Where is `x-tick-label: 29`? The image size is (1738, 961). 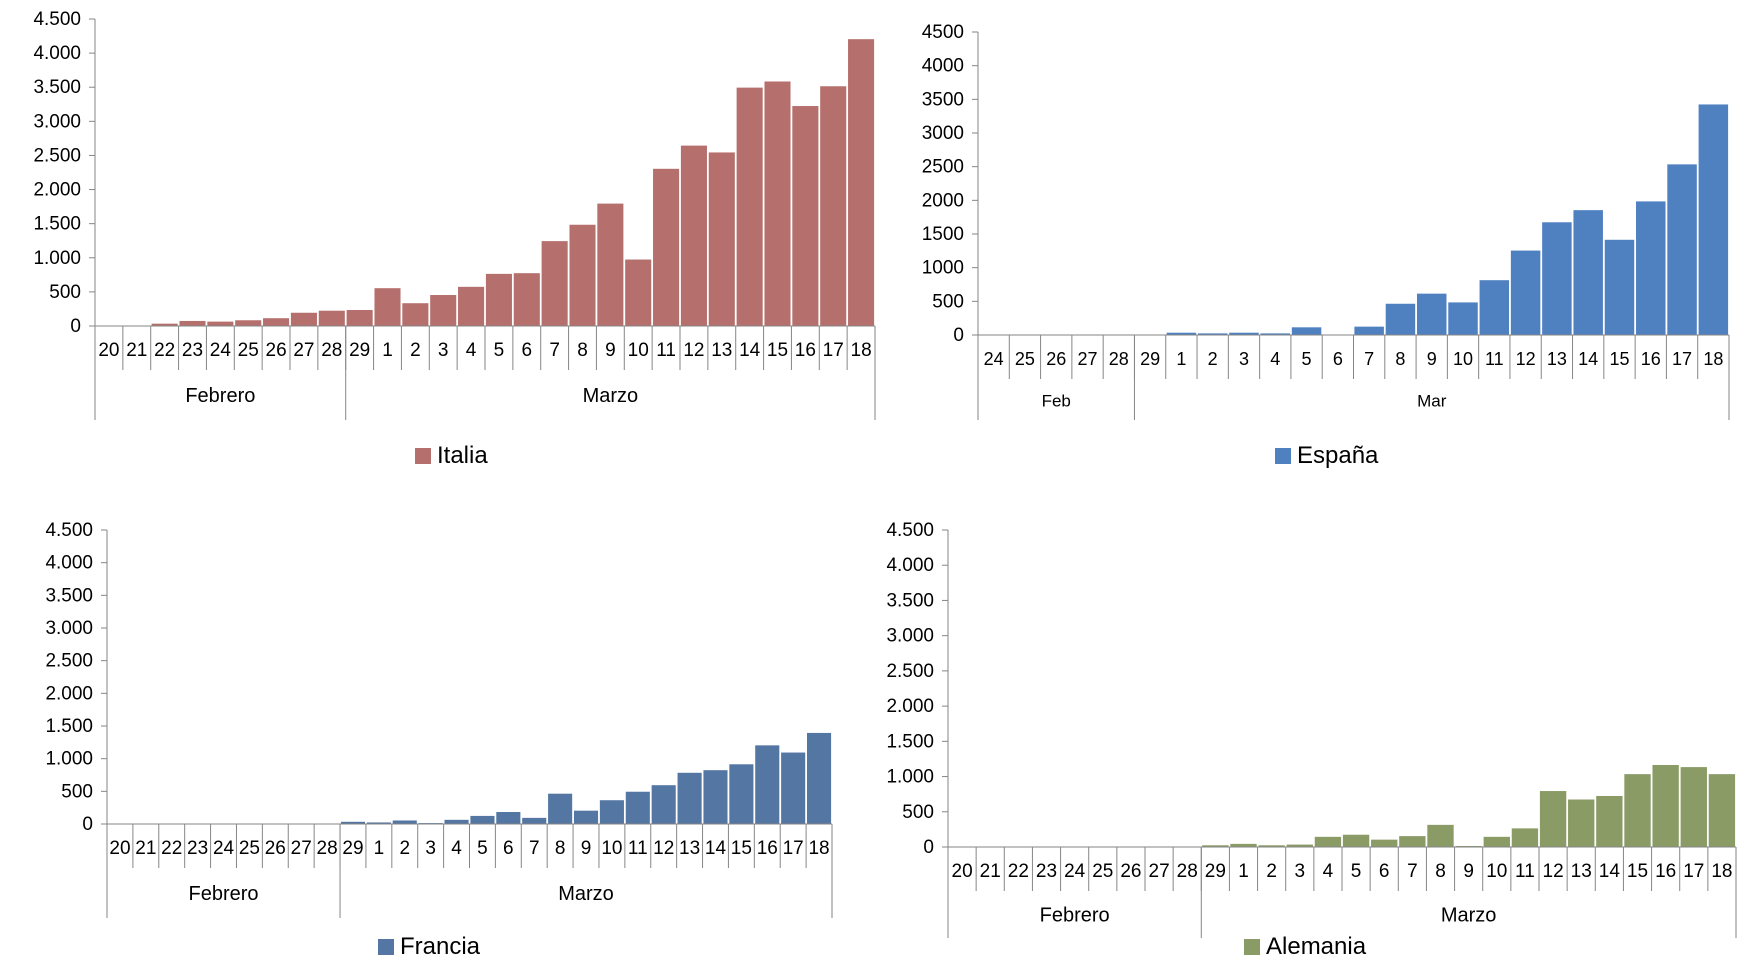 x-tick-label: 29 is located at coordinates (1215, 871).